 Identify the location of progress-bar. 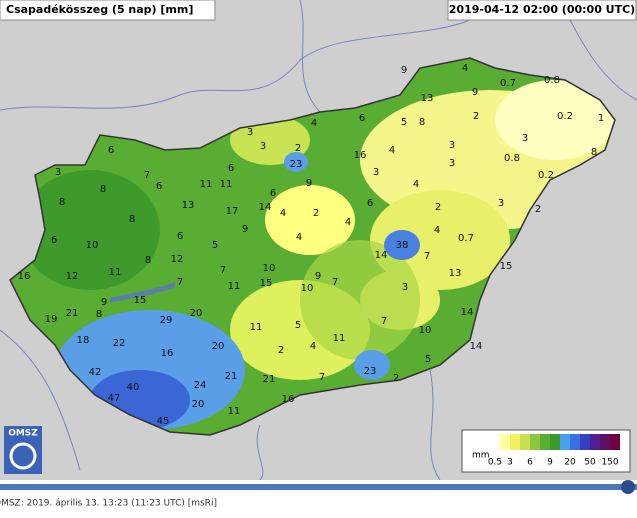
(318, 487).